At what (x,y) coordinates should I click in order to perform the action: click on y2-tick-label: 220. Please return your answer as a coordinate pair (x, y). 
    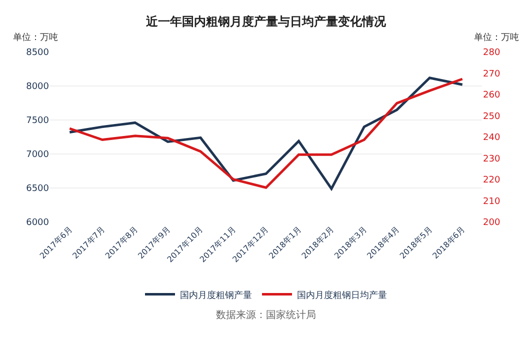
    Looking at the image, I should click on (491, 181).